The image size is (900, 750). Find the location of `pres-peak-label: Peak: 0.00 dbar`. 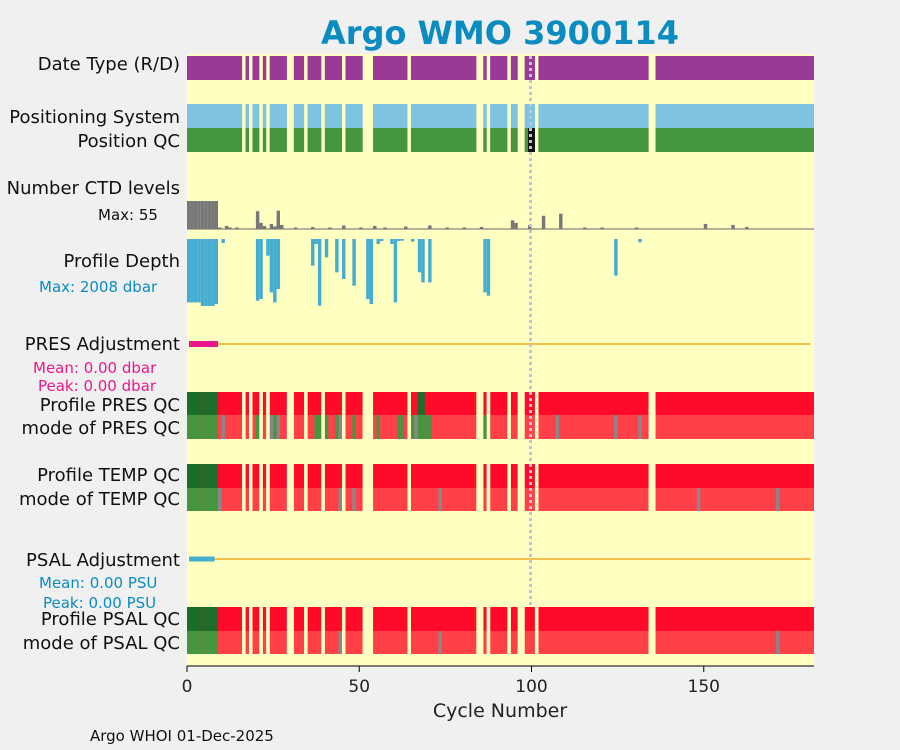

pres-peak-label: Peak: 0.00 dbar is located at coordinates (97, 386).